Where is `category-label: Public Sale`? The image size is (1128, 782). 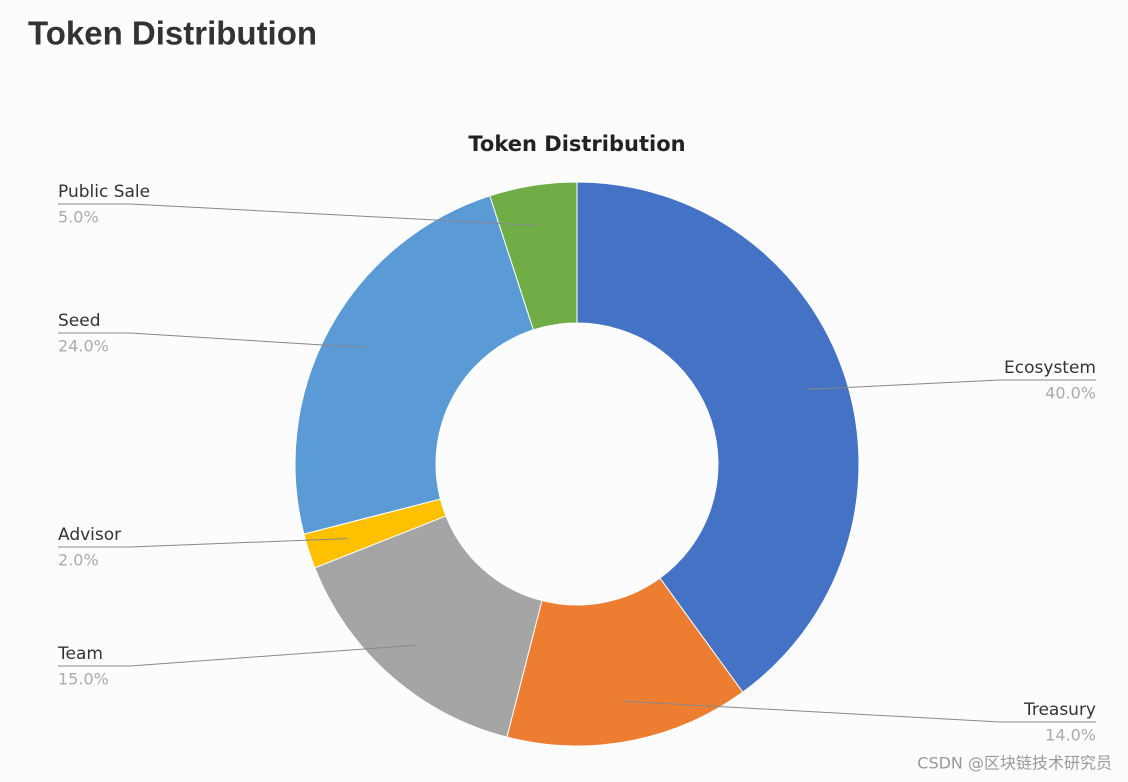 category-label: Public Sale is located at coordinates (104, 192).